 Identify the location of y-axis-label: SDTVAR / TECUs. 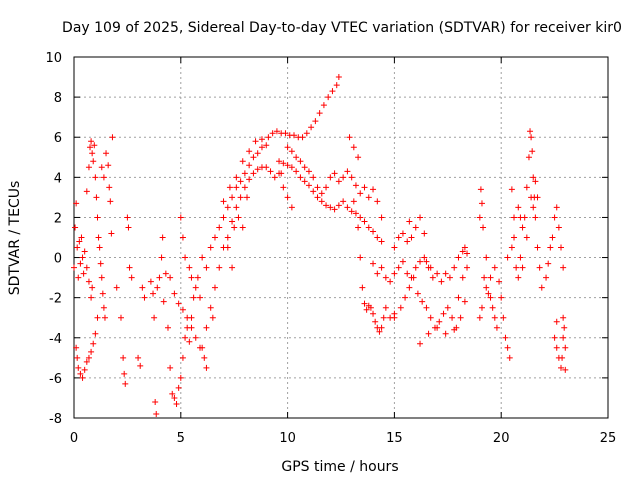
(15, 238).